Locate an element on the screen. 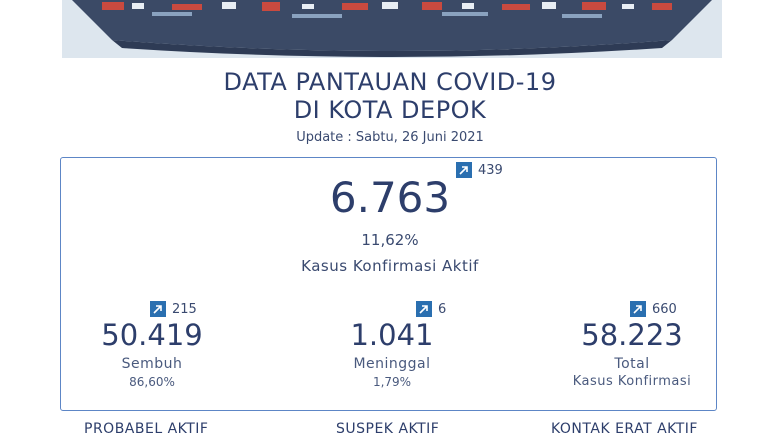 The image size is (780, 440). total-label-line2: Kasus Konfirmasi is located at coordinates (632, 381).